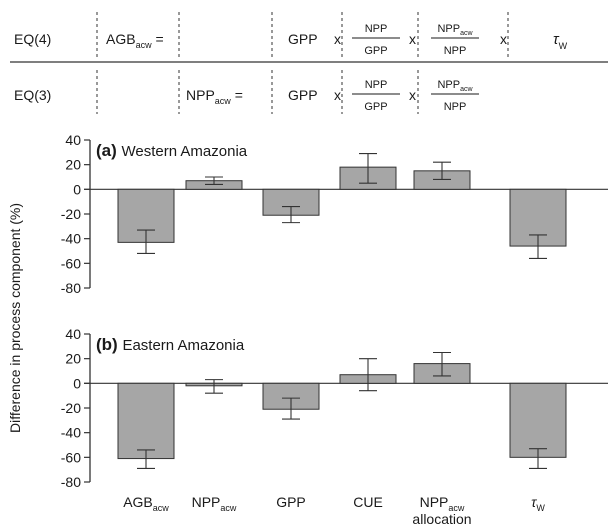 Image resolution: width=615 pixels, height=532 pixels. I want to click on equation-label: EQ(4), so click(32, 39).